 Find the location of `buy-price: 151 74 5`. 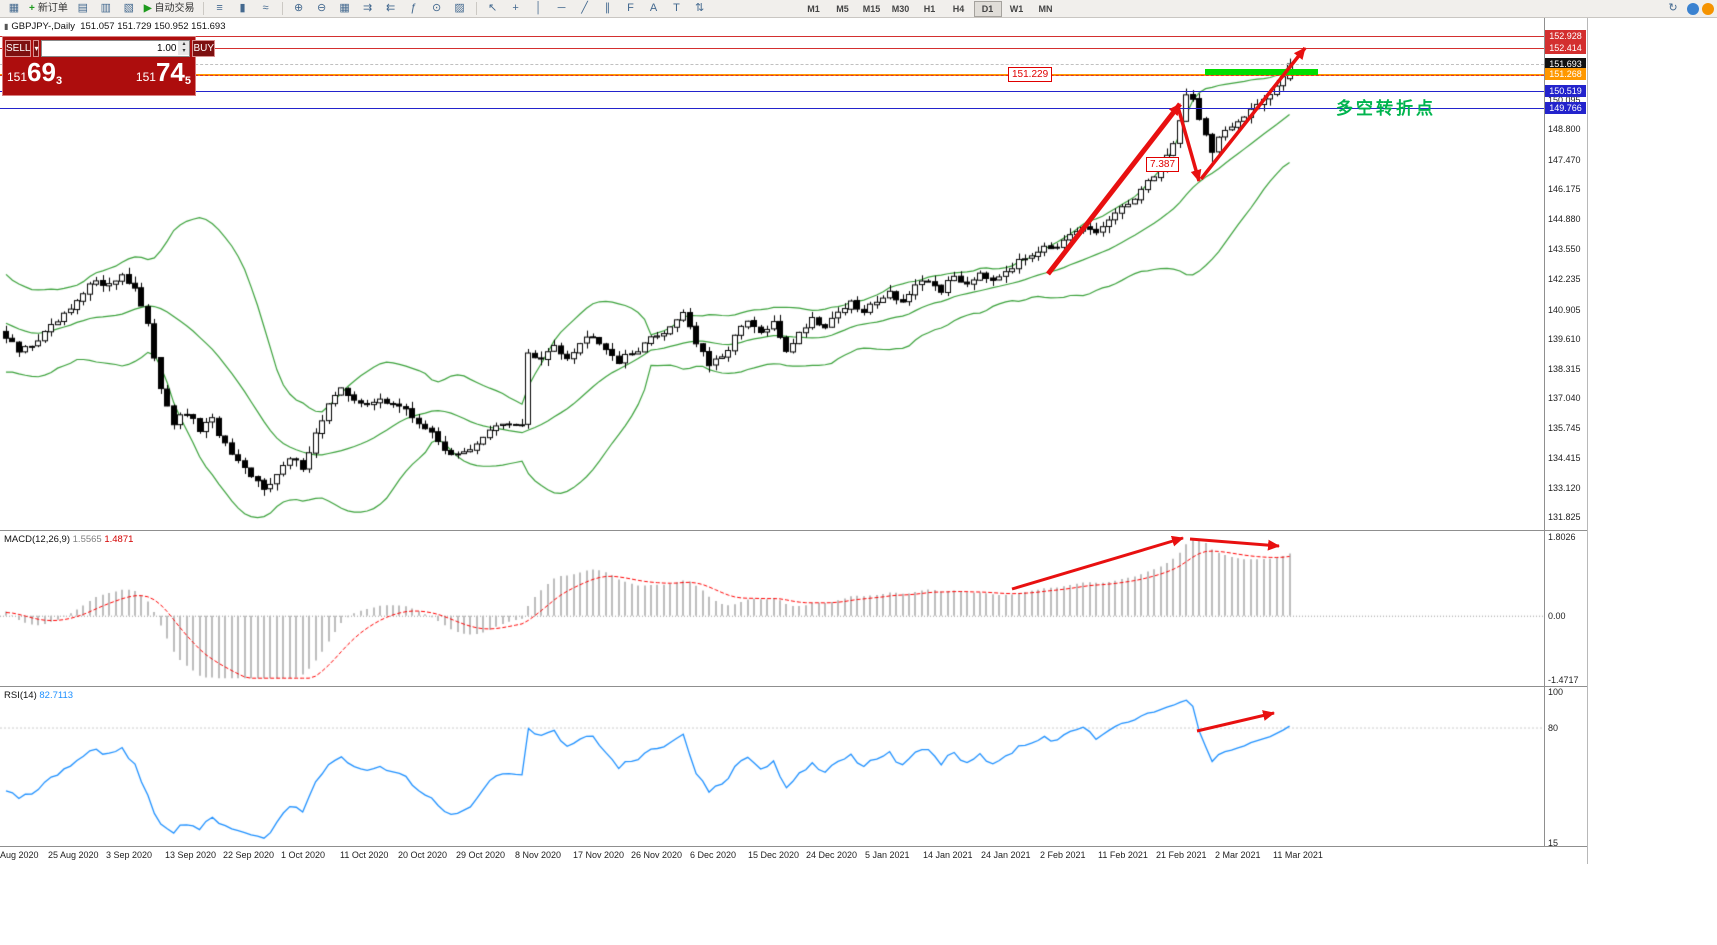

buy-price: 151 74 5 is located at coordinates (163, 72).